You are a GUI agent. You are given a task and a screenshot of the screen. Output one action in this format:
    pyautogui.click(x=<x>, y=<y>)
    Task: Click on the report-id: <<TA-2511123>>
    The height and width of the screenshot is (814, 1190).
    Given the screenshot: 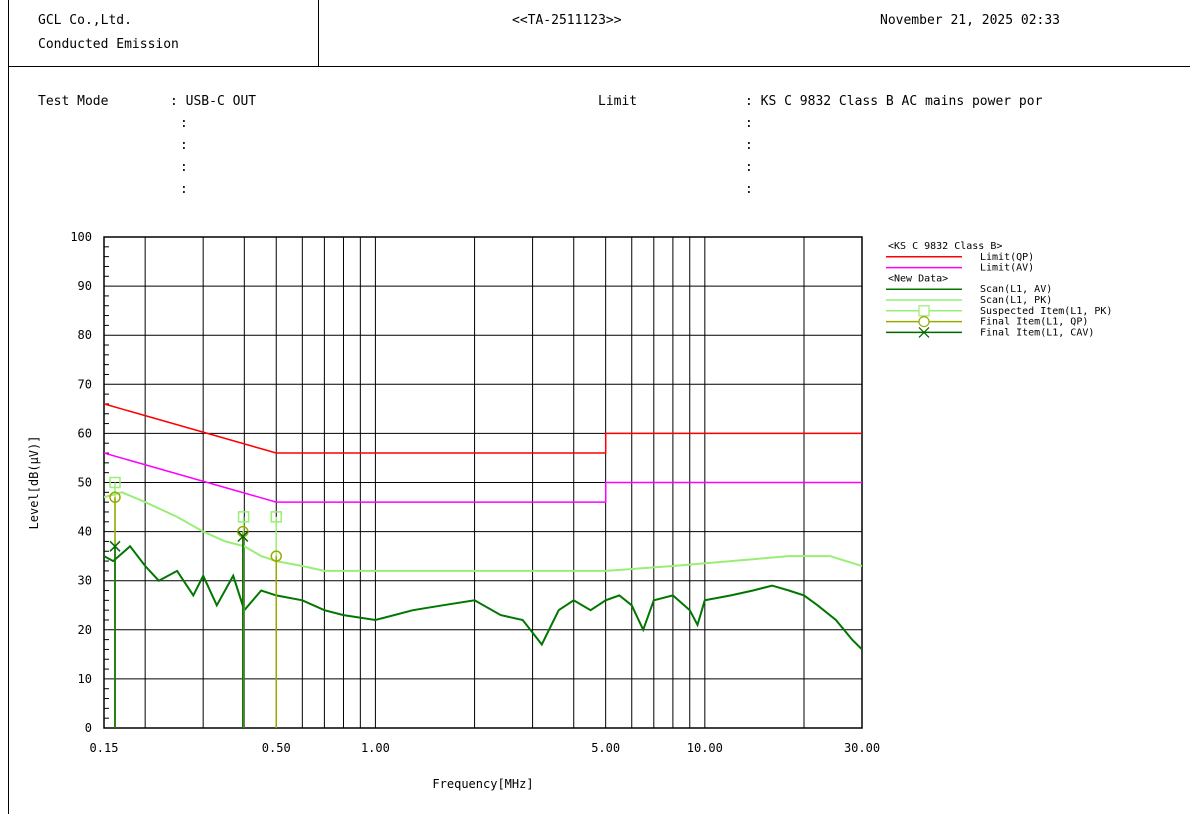 What is the action you would take?
    pyautogui.click(x=567, y=20)
    